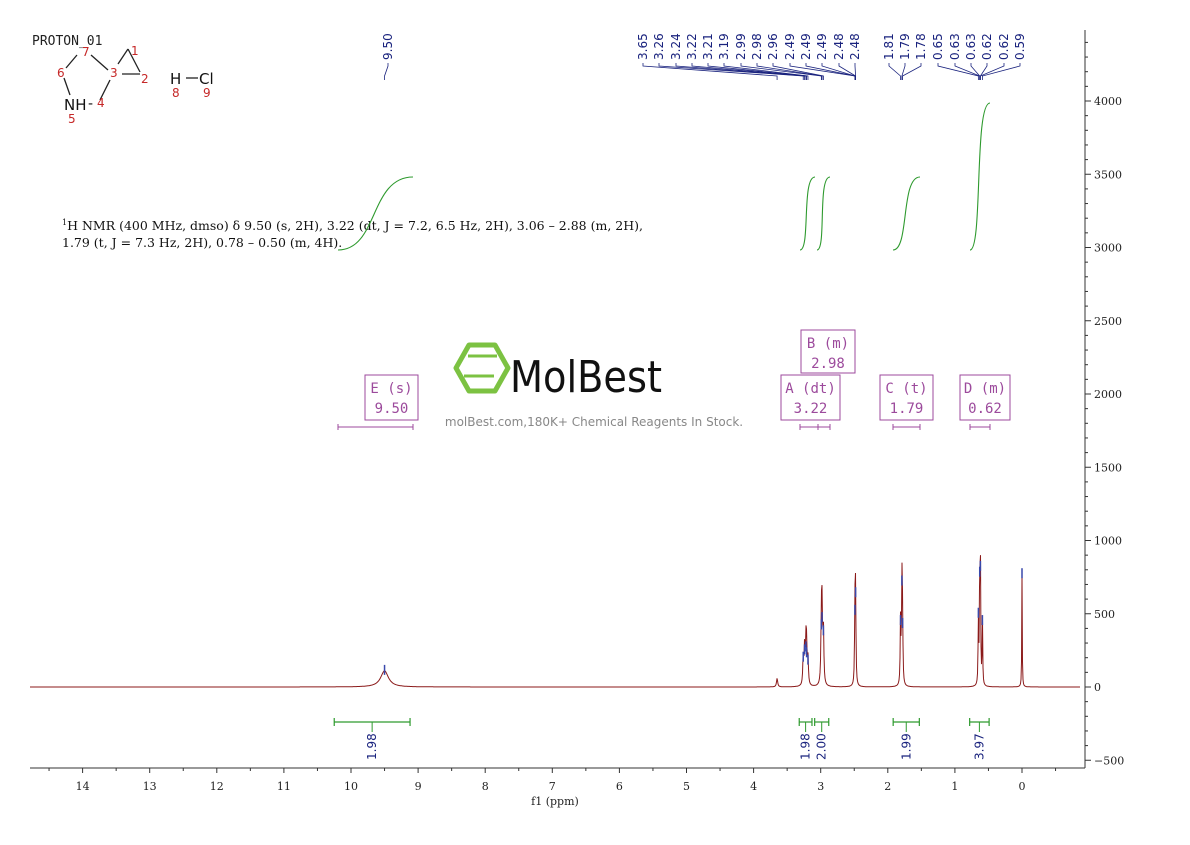 The image size is (1190, 845). I want to click on nh-label: NH, so click(75, 105).